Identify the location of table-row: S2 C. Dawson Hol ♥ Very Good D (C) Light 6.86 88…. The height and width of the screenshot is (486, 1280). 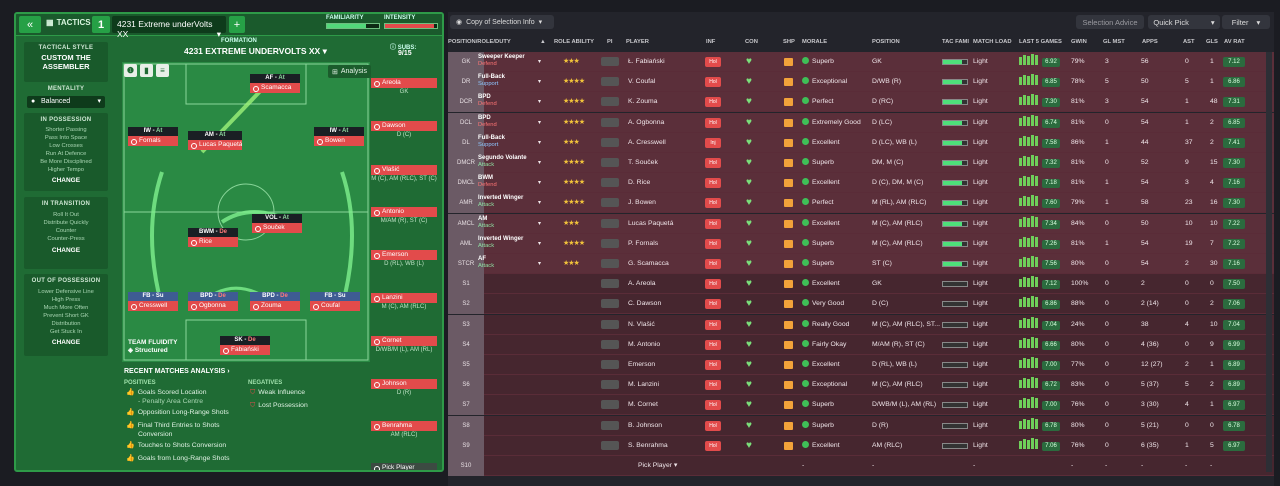
(861, 304).